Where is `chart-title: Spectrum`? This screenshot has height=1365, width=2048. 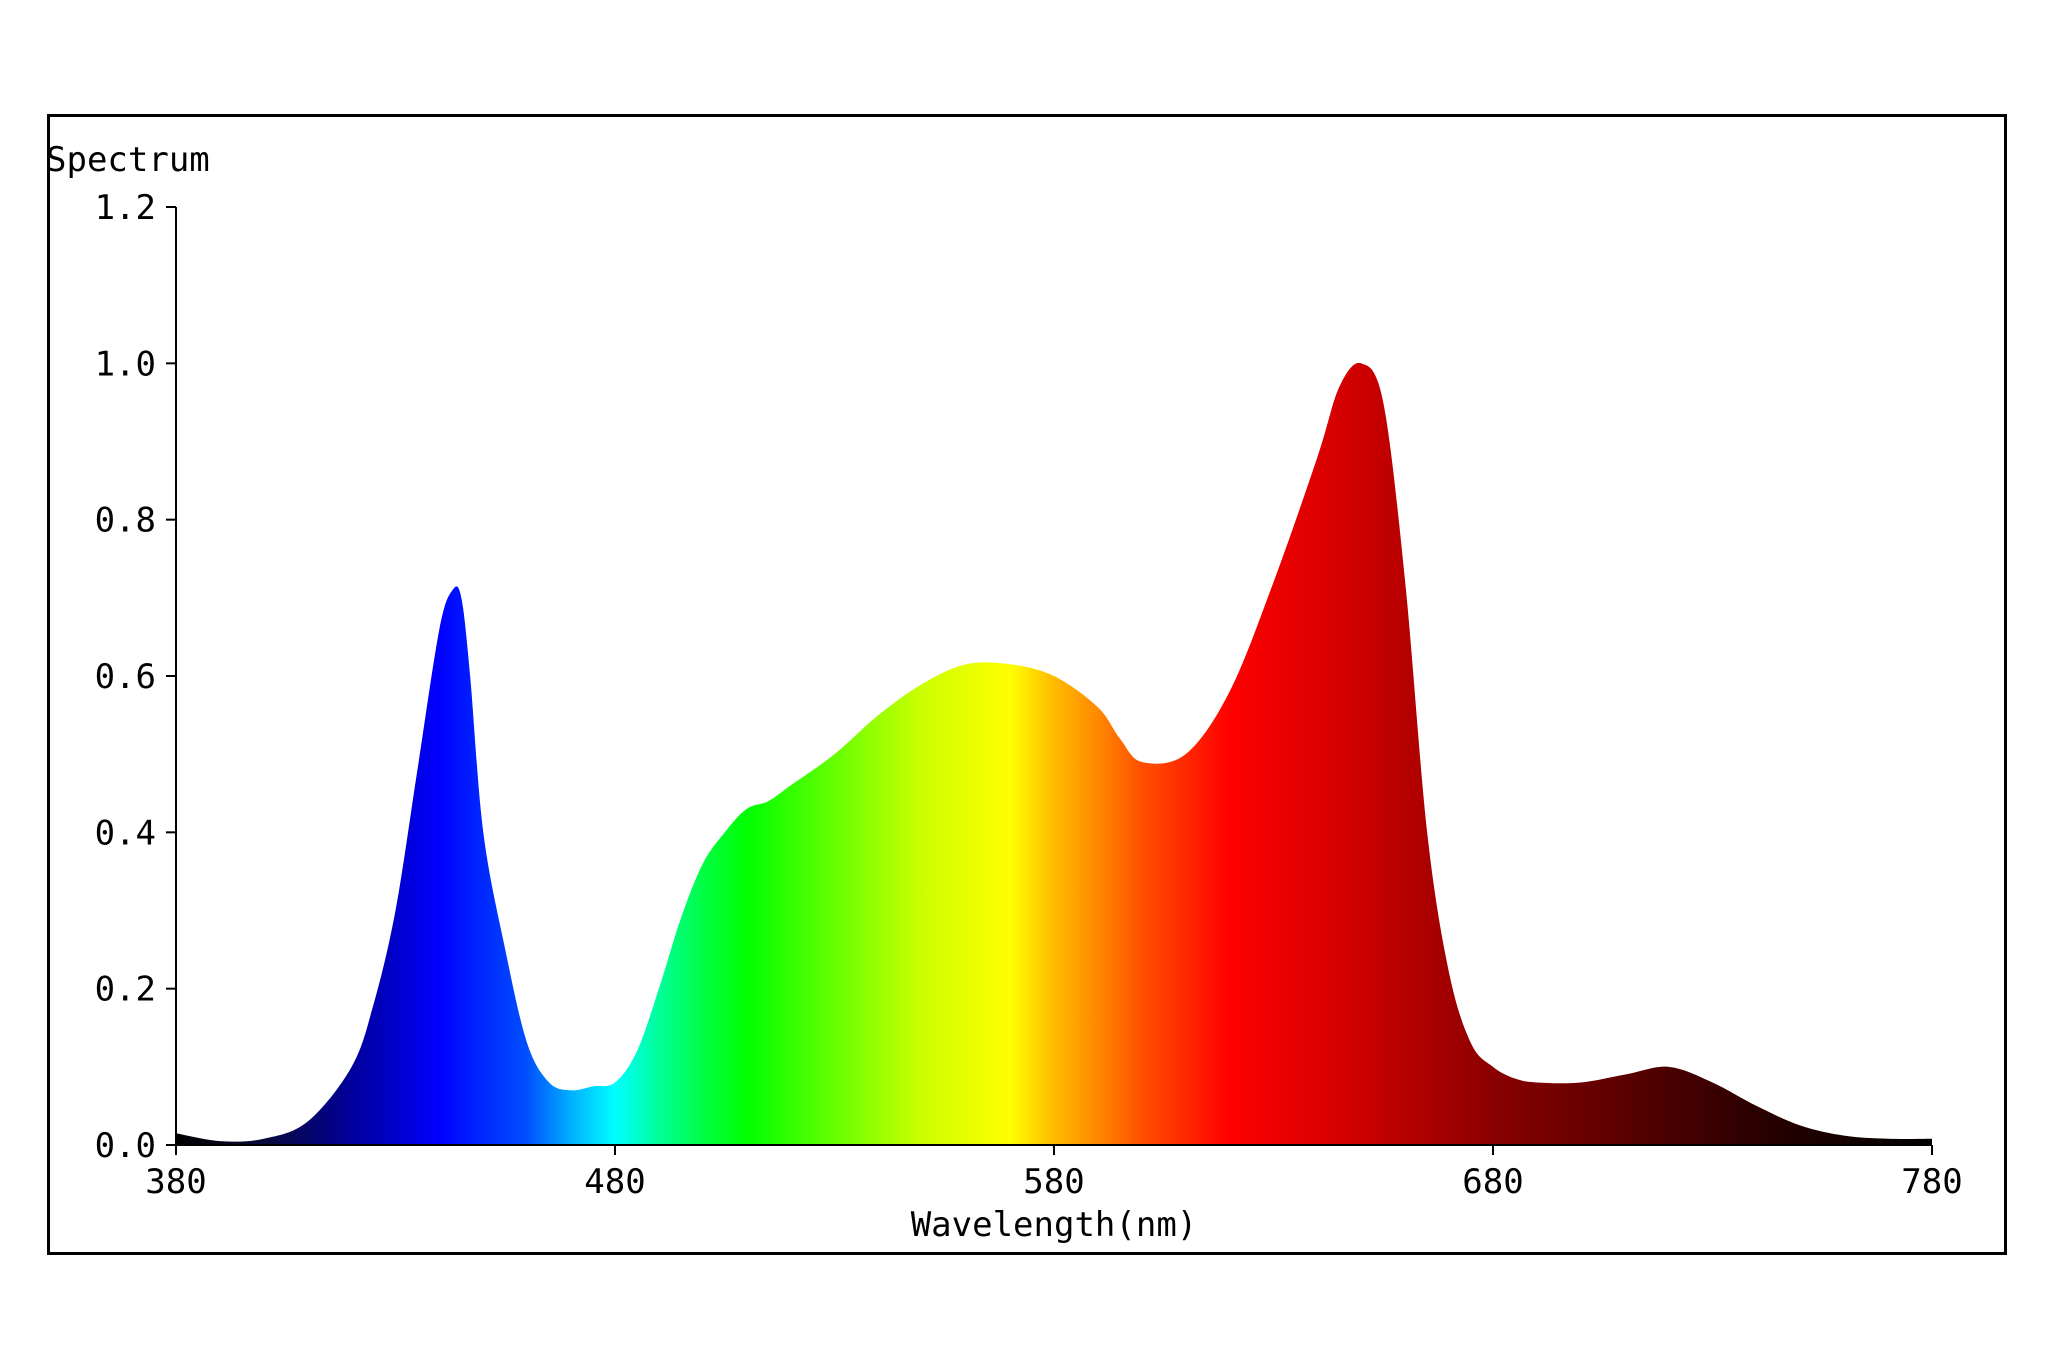
chart-title: Spectrum is located at coordinates (128, 160).